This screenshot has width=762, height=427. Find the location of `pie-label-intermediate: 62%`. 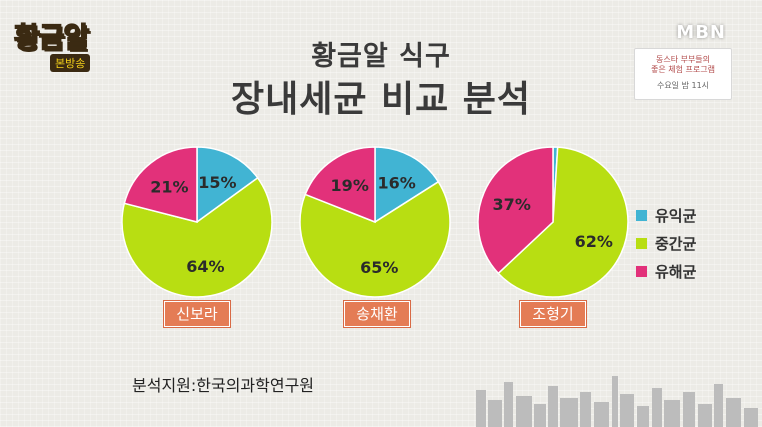

pie-label-intermediate: 62% is located at coordinates (594, 241).